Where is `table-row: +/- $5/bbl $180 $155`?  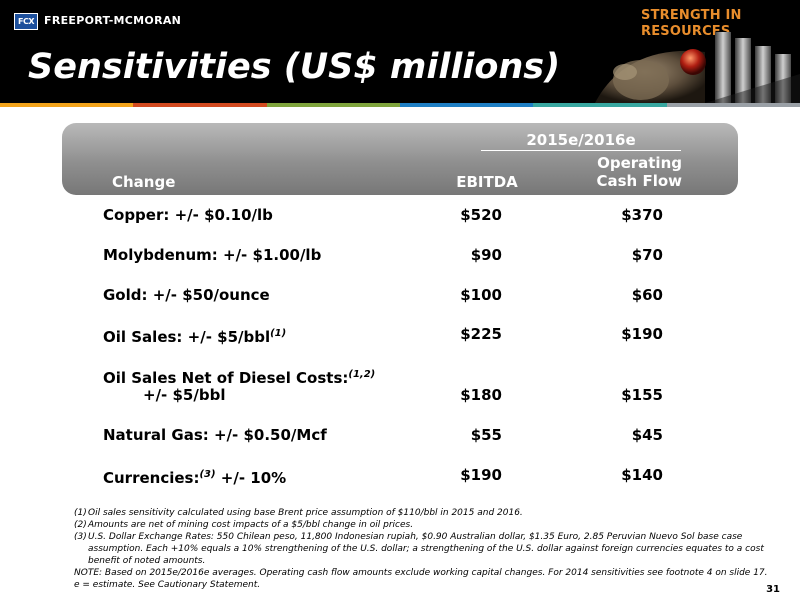
table-row: +/- $5/bbl $180 $155 is located at coordinates (400, 395).